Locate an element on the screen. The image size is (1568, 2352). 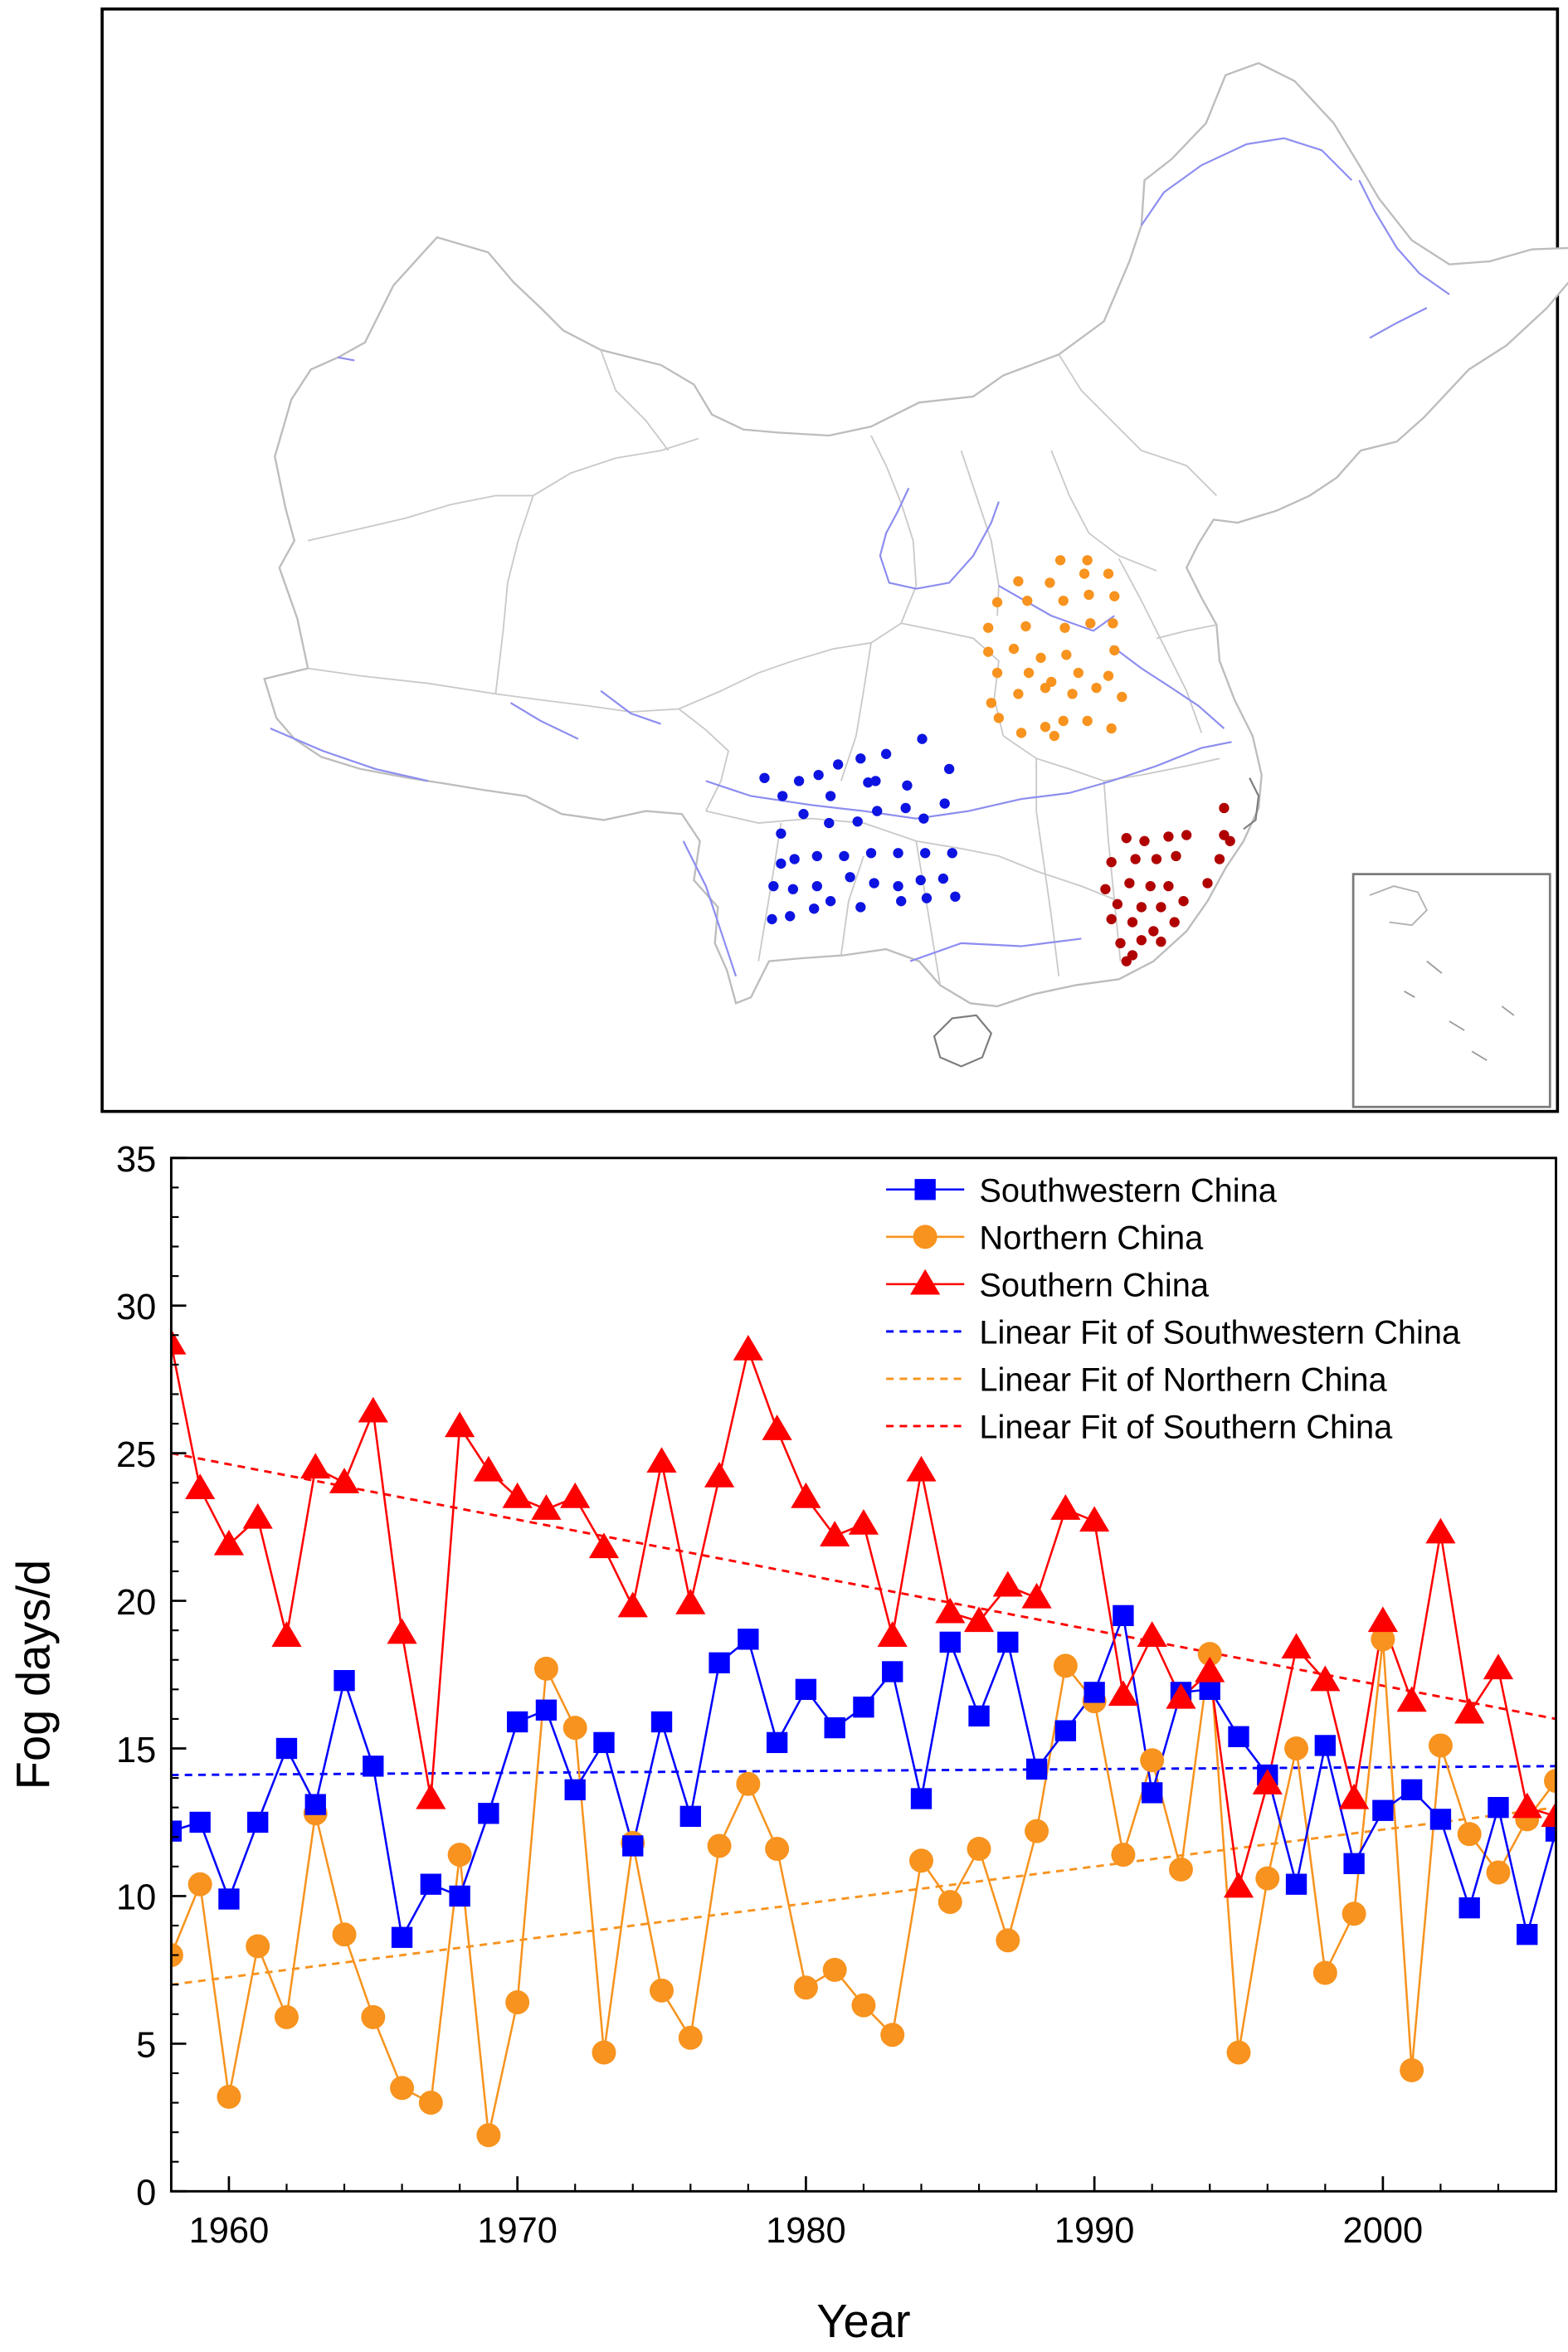
y-tick-label: 0 is located at coordinates (146, 2193).